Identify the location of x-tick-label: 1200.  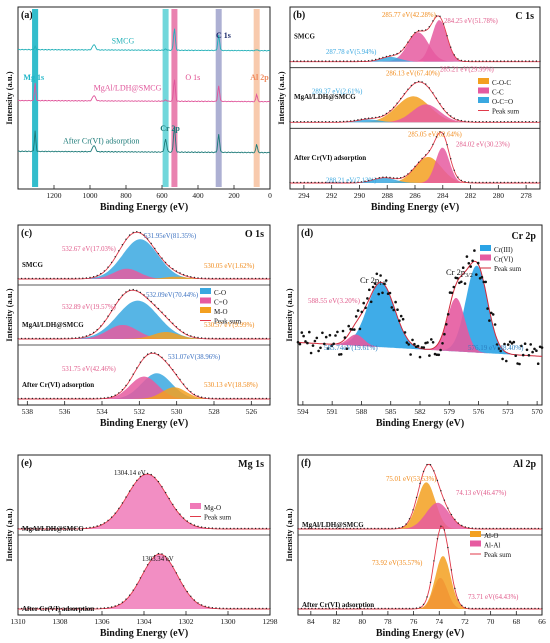
(54, 195).